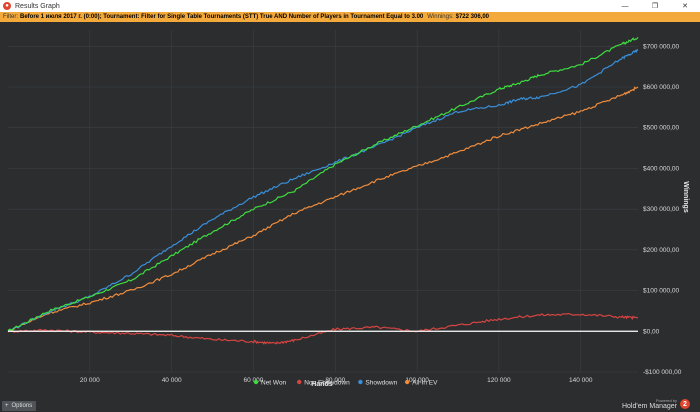 This screenshot has height=412, width=700. Describe the element at coordinates (661, 87) in the screenshot. I see `y-tick-label: $600 000,00` at that location.